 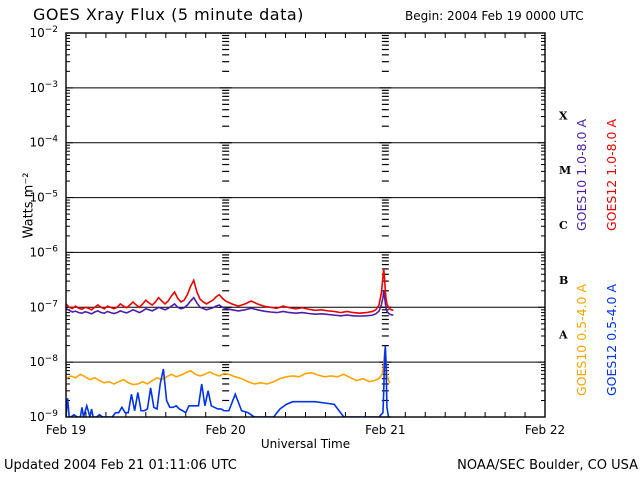 I want to click on x-tick-label: Feb 21, so click(x=385, y=430).